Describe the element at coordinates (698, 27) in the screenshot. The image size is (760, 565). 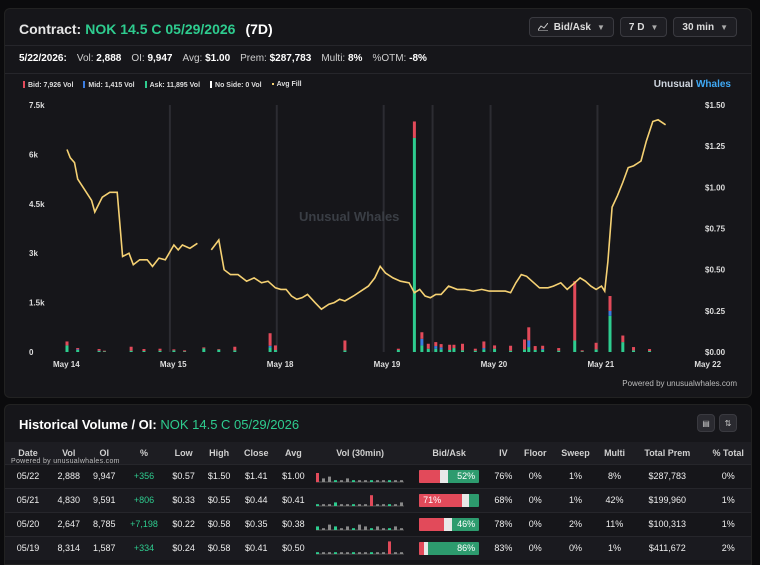
I see `interval-label: 30 min` at that location.